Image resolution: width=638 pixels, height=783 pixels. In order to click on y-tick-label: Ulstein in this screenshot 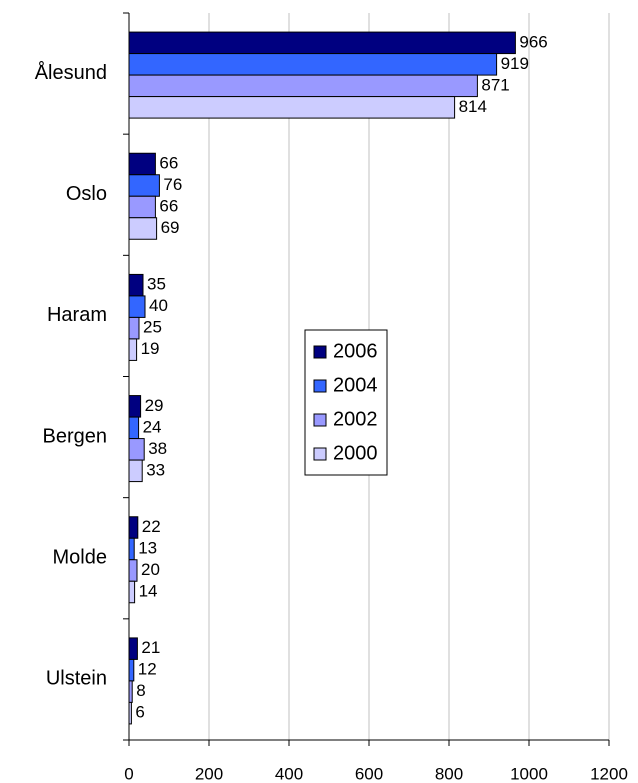, I will do `click(76, 679)`.